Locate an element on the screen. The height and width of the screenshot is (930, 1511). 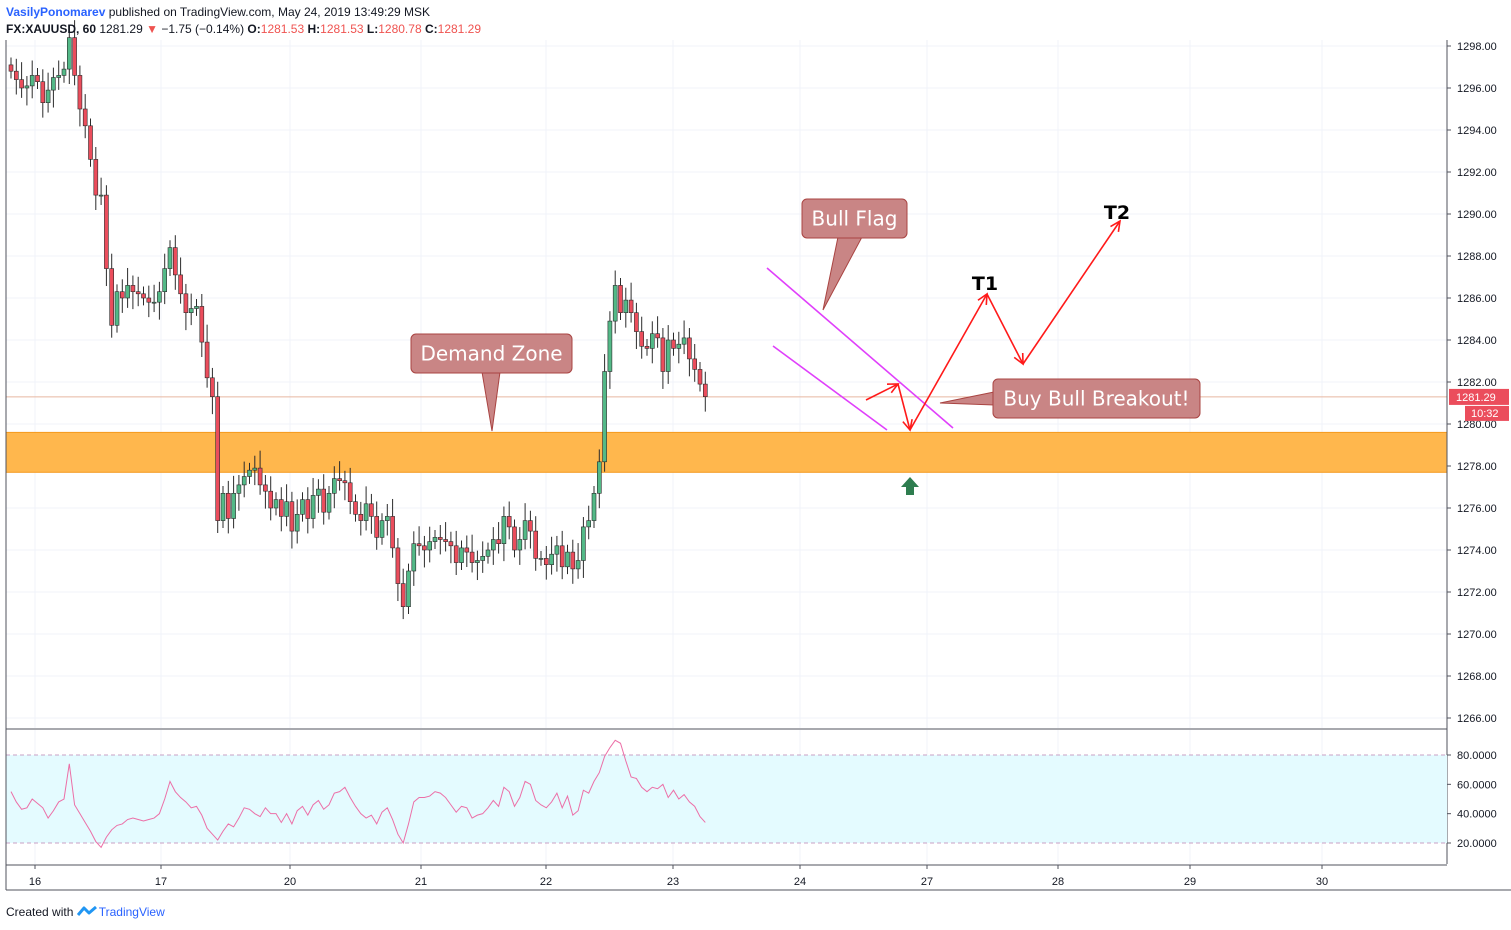
created-with-text: Created with is located at coordinates (40, 912).